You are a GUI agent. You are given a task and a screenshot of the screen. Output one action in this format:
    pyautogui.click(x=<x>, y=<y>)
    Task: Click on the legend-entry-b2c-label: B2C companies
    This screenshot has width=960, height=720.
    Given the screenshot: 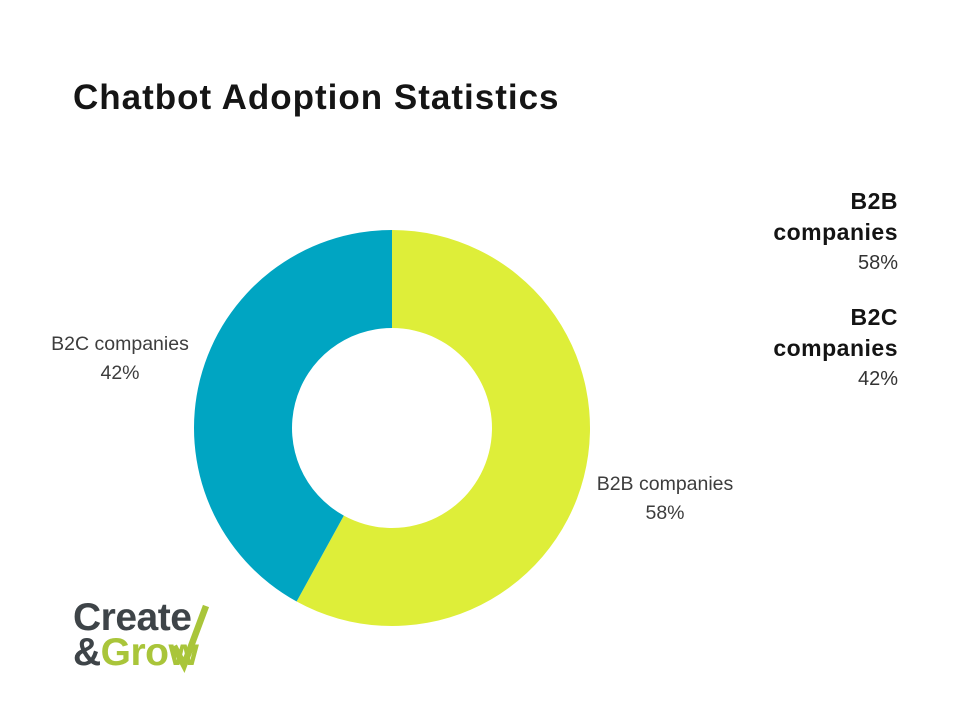 What is the action you would take?
    pyautogui.click(x=835, y=332)
    